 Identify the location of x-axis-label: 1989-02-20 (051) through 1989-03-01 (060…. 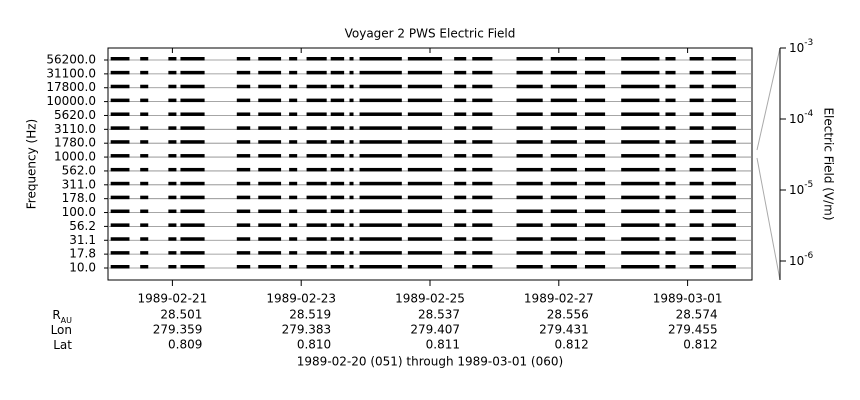
(430, 362).